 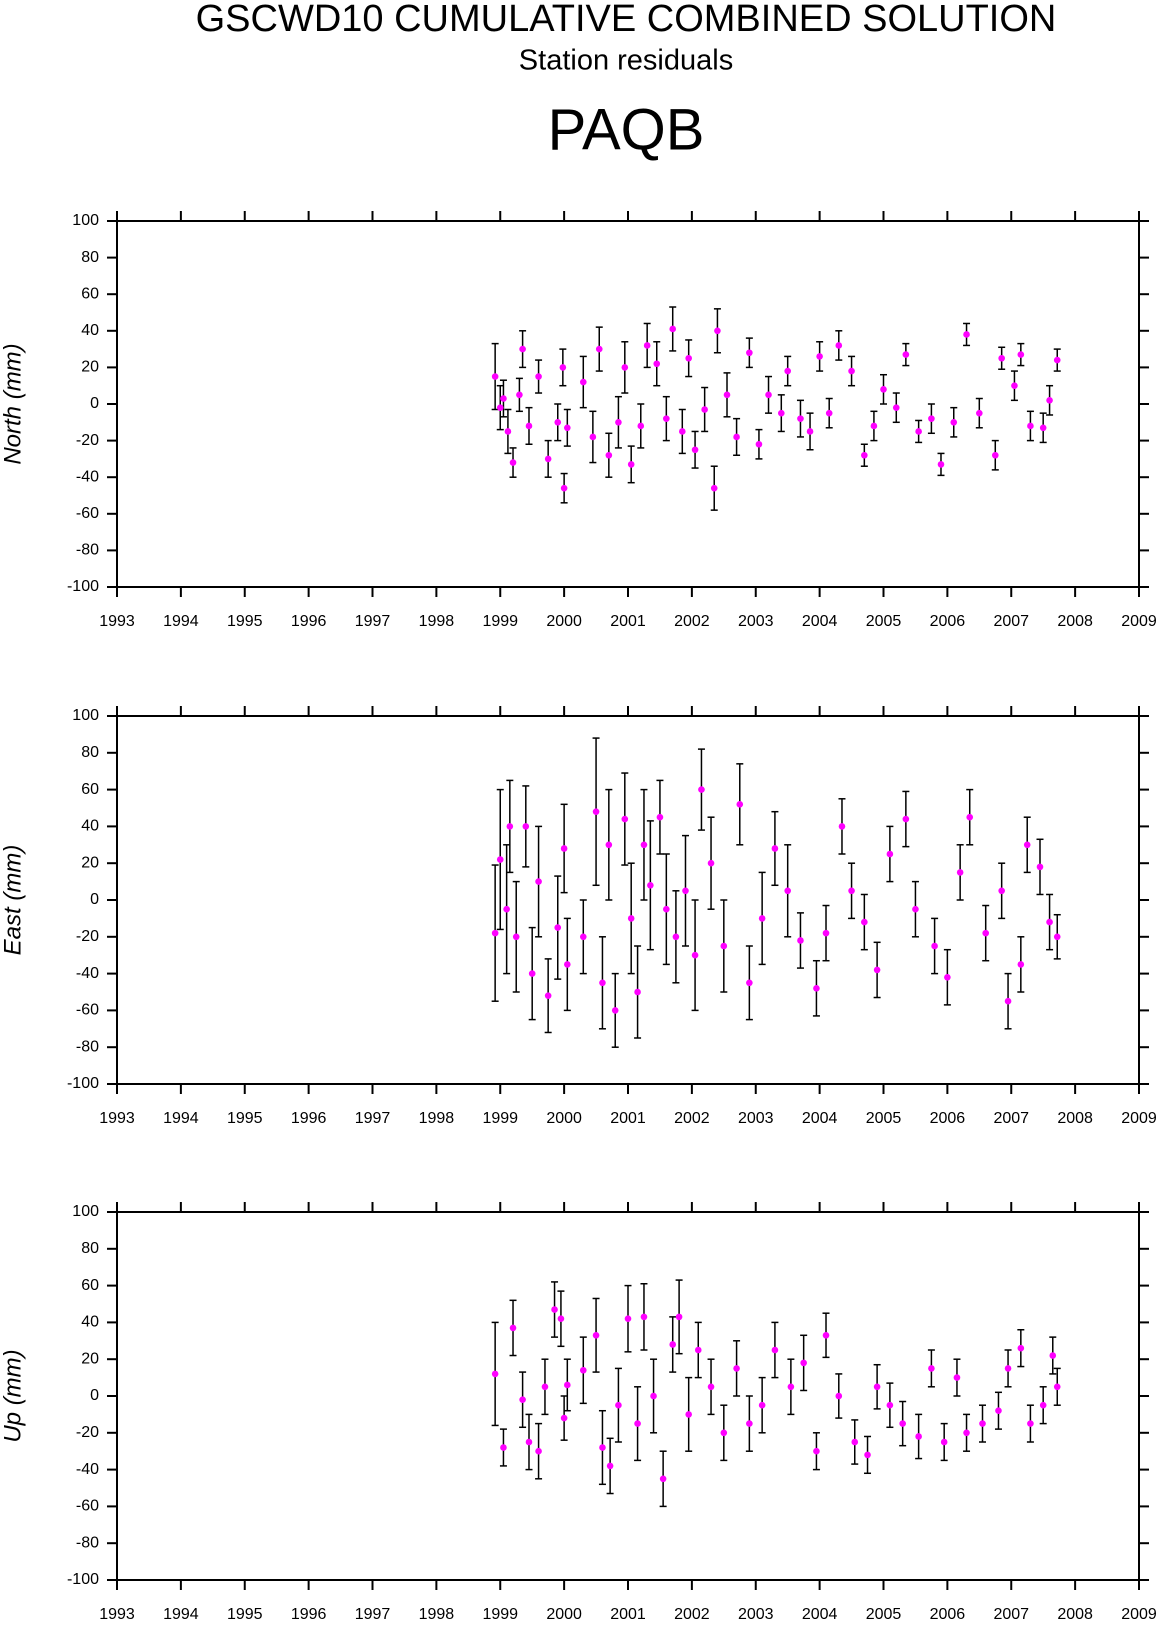 What do you see at coordinates (564, 1613) in the screenshot?
I see `x-tick-label: 2000` at bounding box center [564, 1613].